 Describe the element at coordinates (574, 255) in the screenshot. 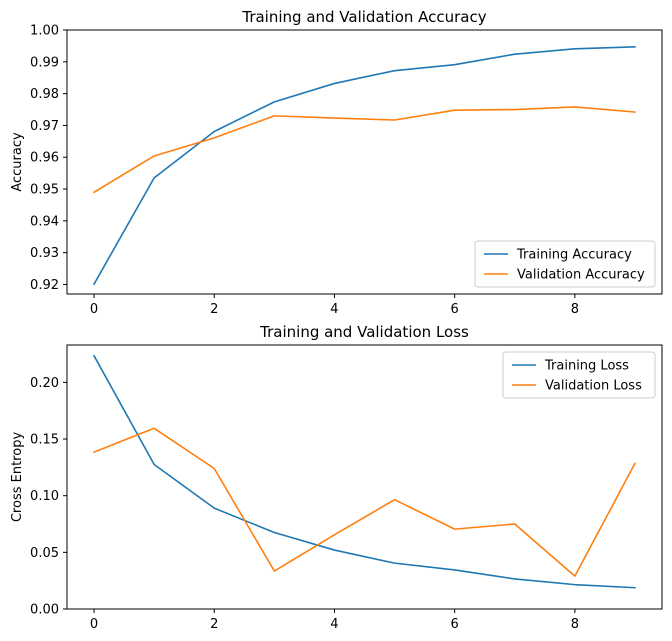

I see `legend-label: Training Accuracy` at that location.